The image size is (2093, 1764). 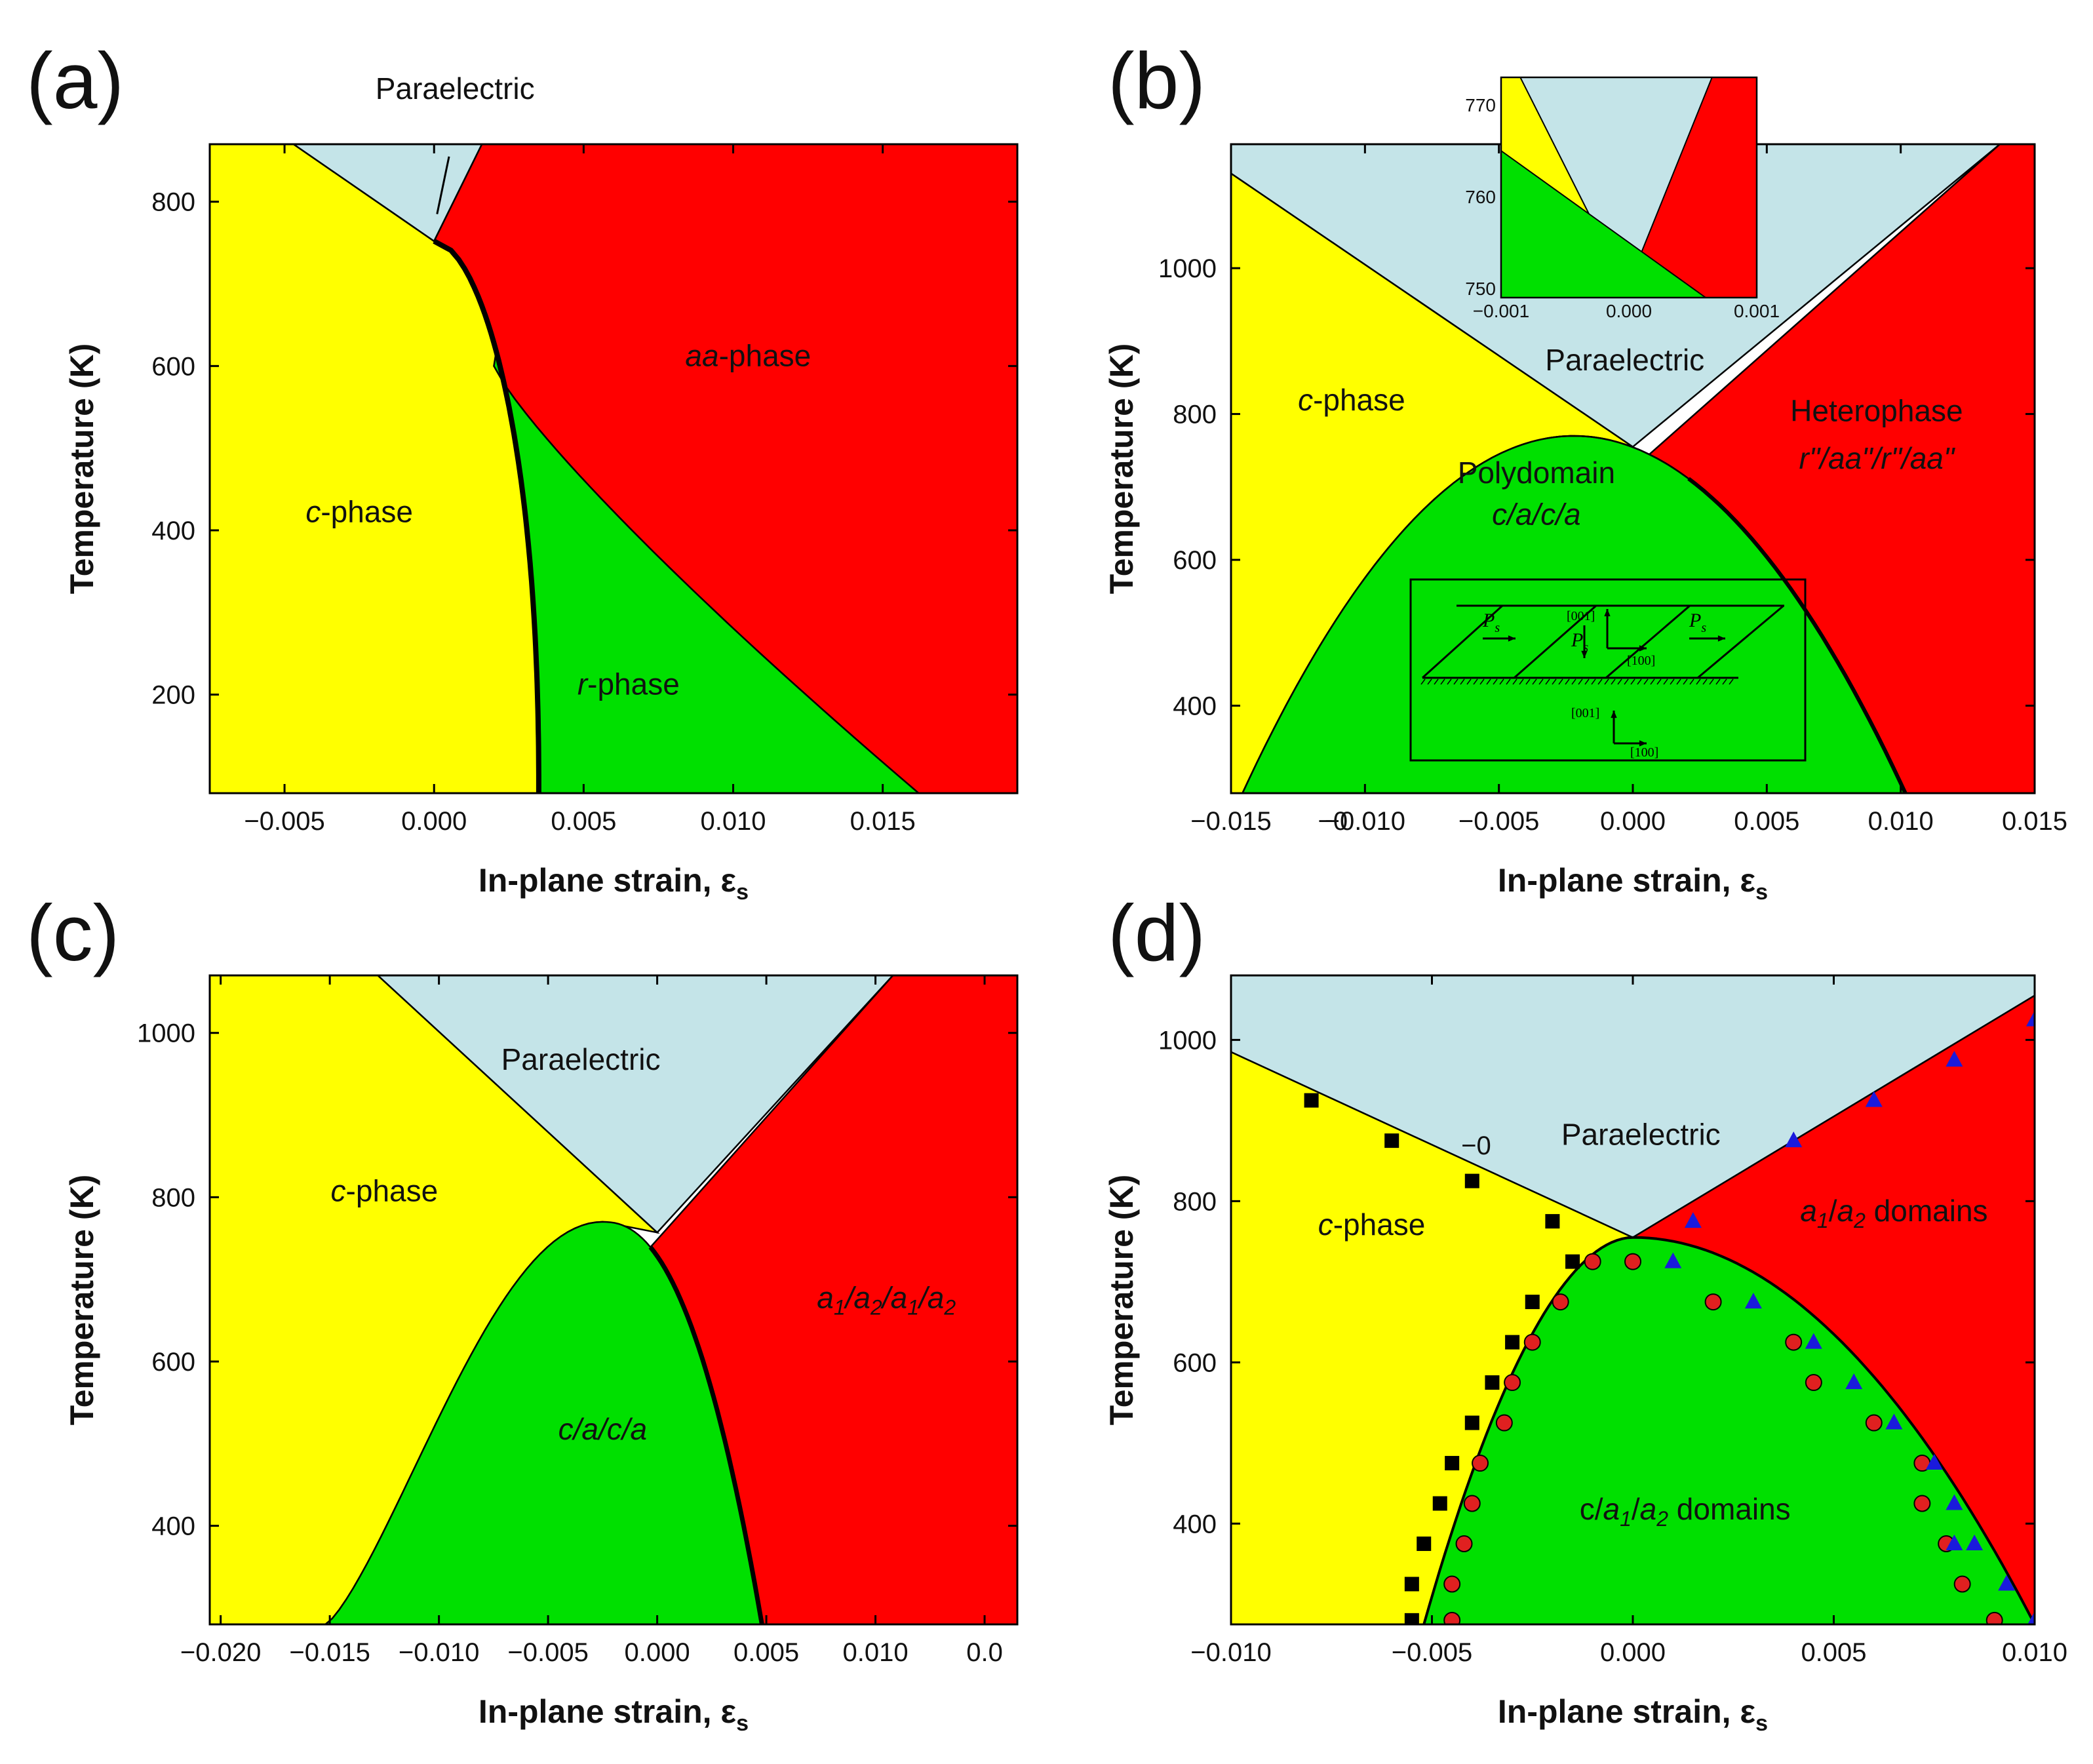 What do you see at coordinates (984, 1652) in the screenshot?
I see `x-tick-label: 0.0` at bounding box center [984, 1652].